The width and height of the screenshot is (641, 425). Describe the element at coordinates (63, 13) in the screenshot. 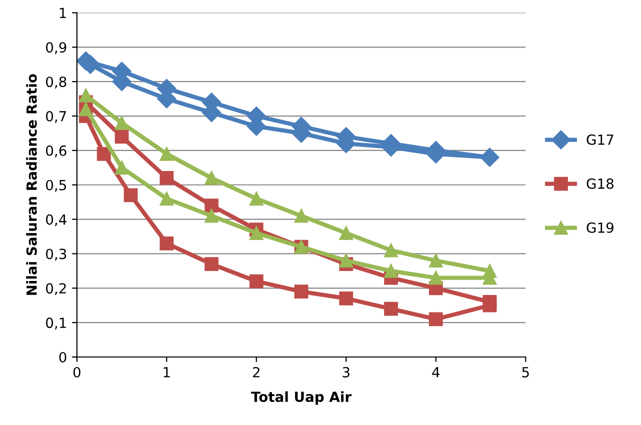

I see `y-tick-label: 1` at that location.